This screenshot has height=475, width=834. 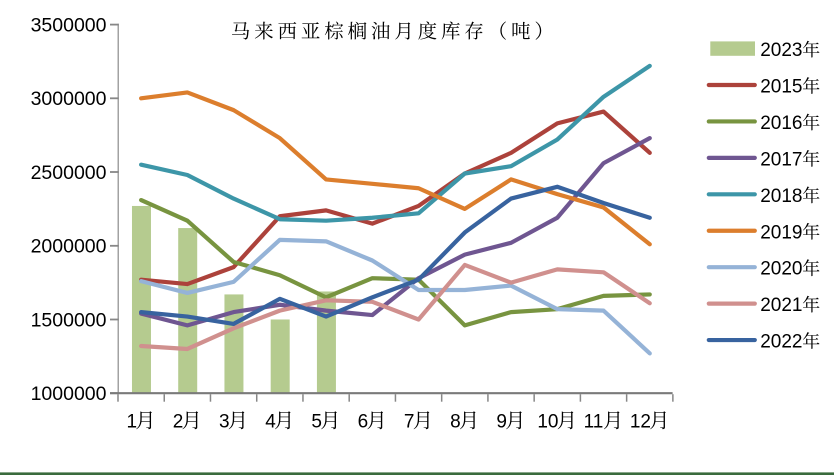 What do you see at coordinates (69, 173) in the screenshot?
I see `svg-text: 2500000` at bounding box center [69, 173].